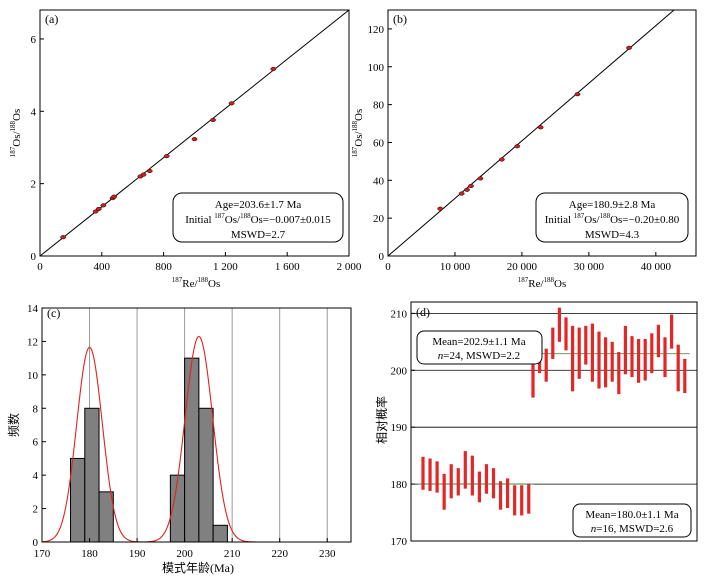 The width and height of the screenshot is (713, 578). I want to click on svg-text: MSWD=2.7, so click(258, 235).